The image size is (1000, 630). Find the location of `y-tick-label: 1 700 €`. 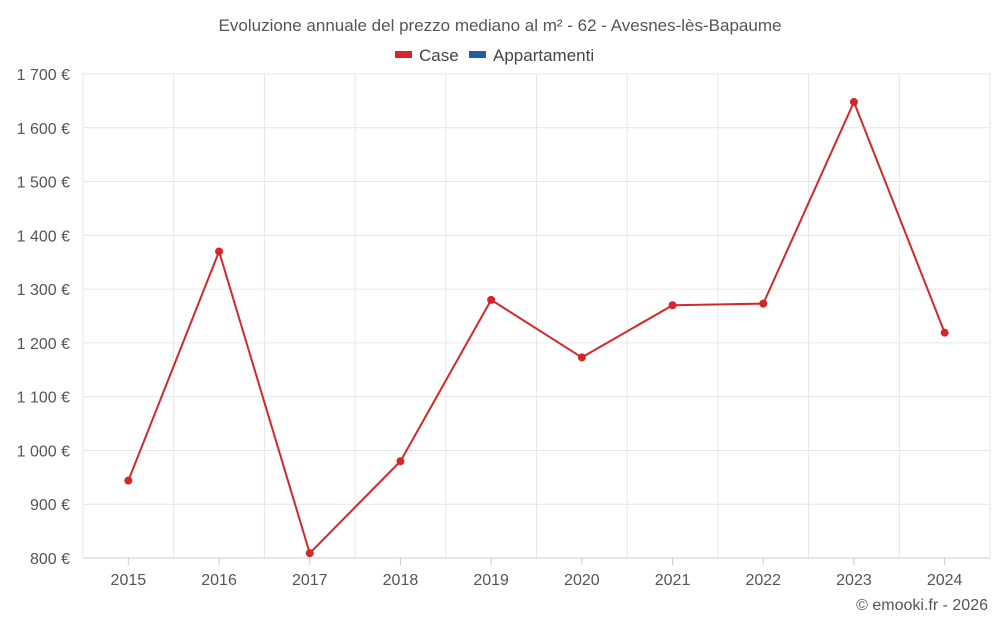

y-tick-label: 1 700 € is located at coordinates (43, 75).